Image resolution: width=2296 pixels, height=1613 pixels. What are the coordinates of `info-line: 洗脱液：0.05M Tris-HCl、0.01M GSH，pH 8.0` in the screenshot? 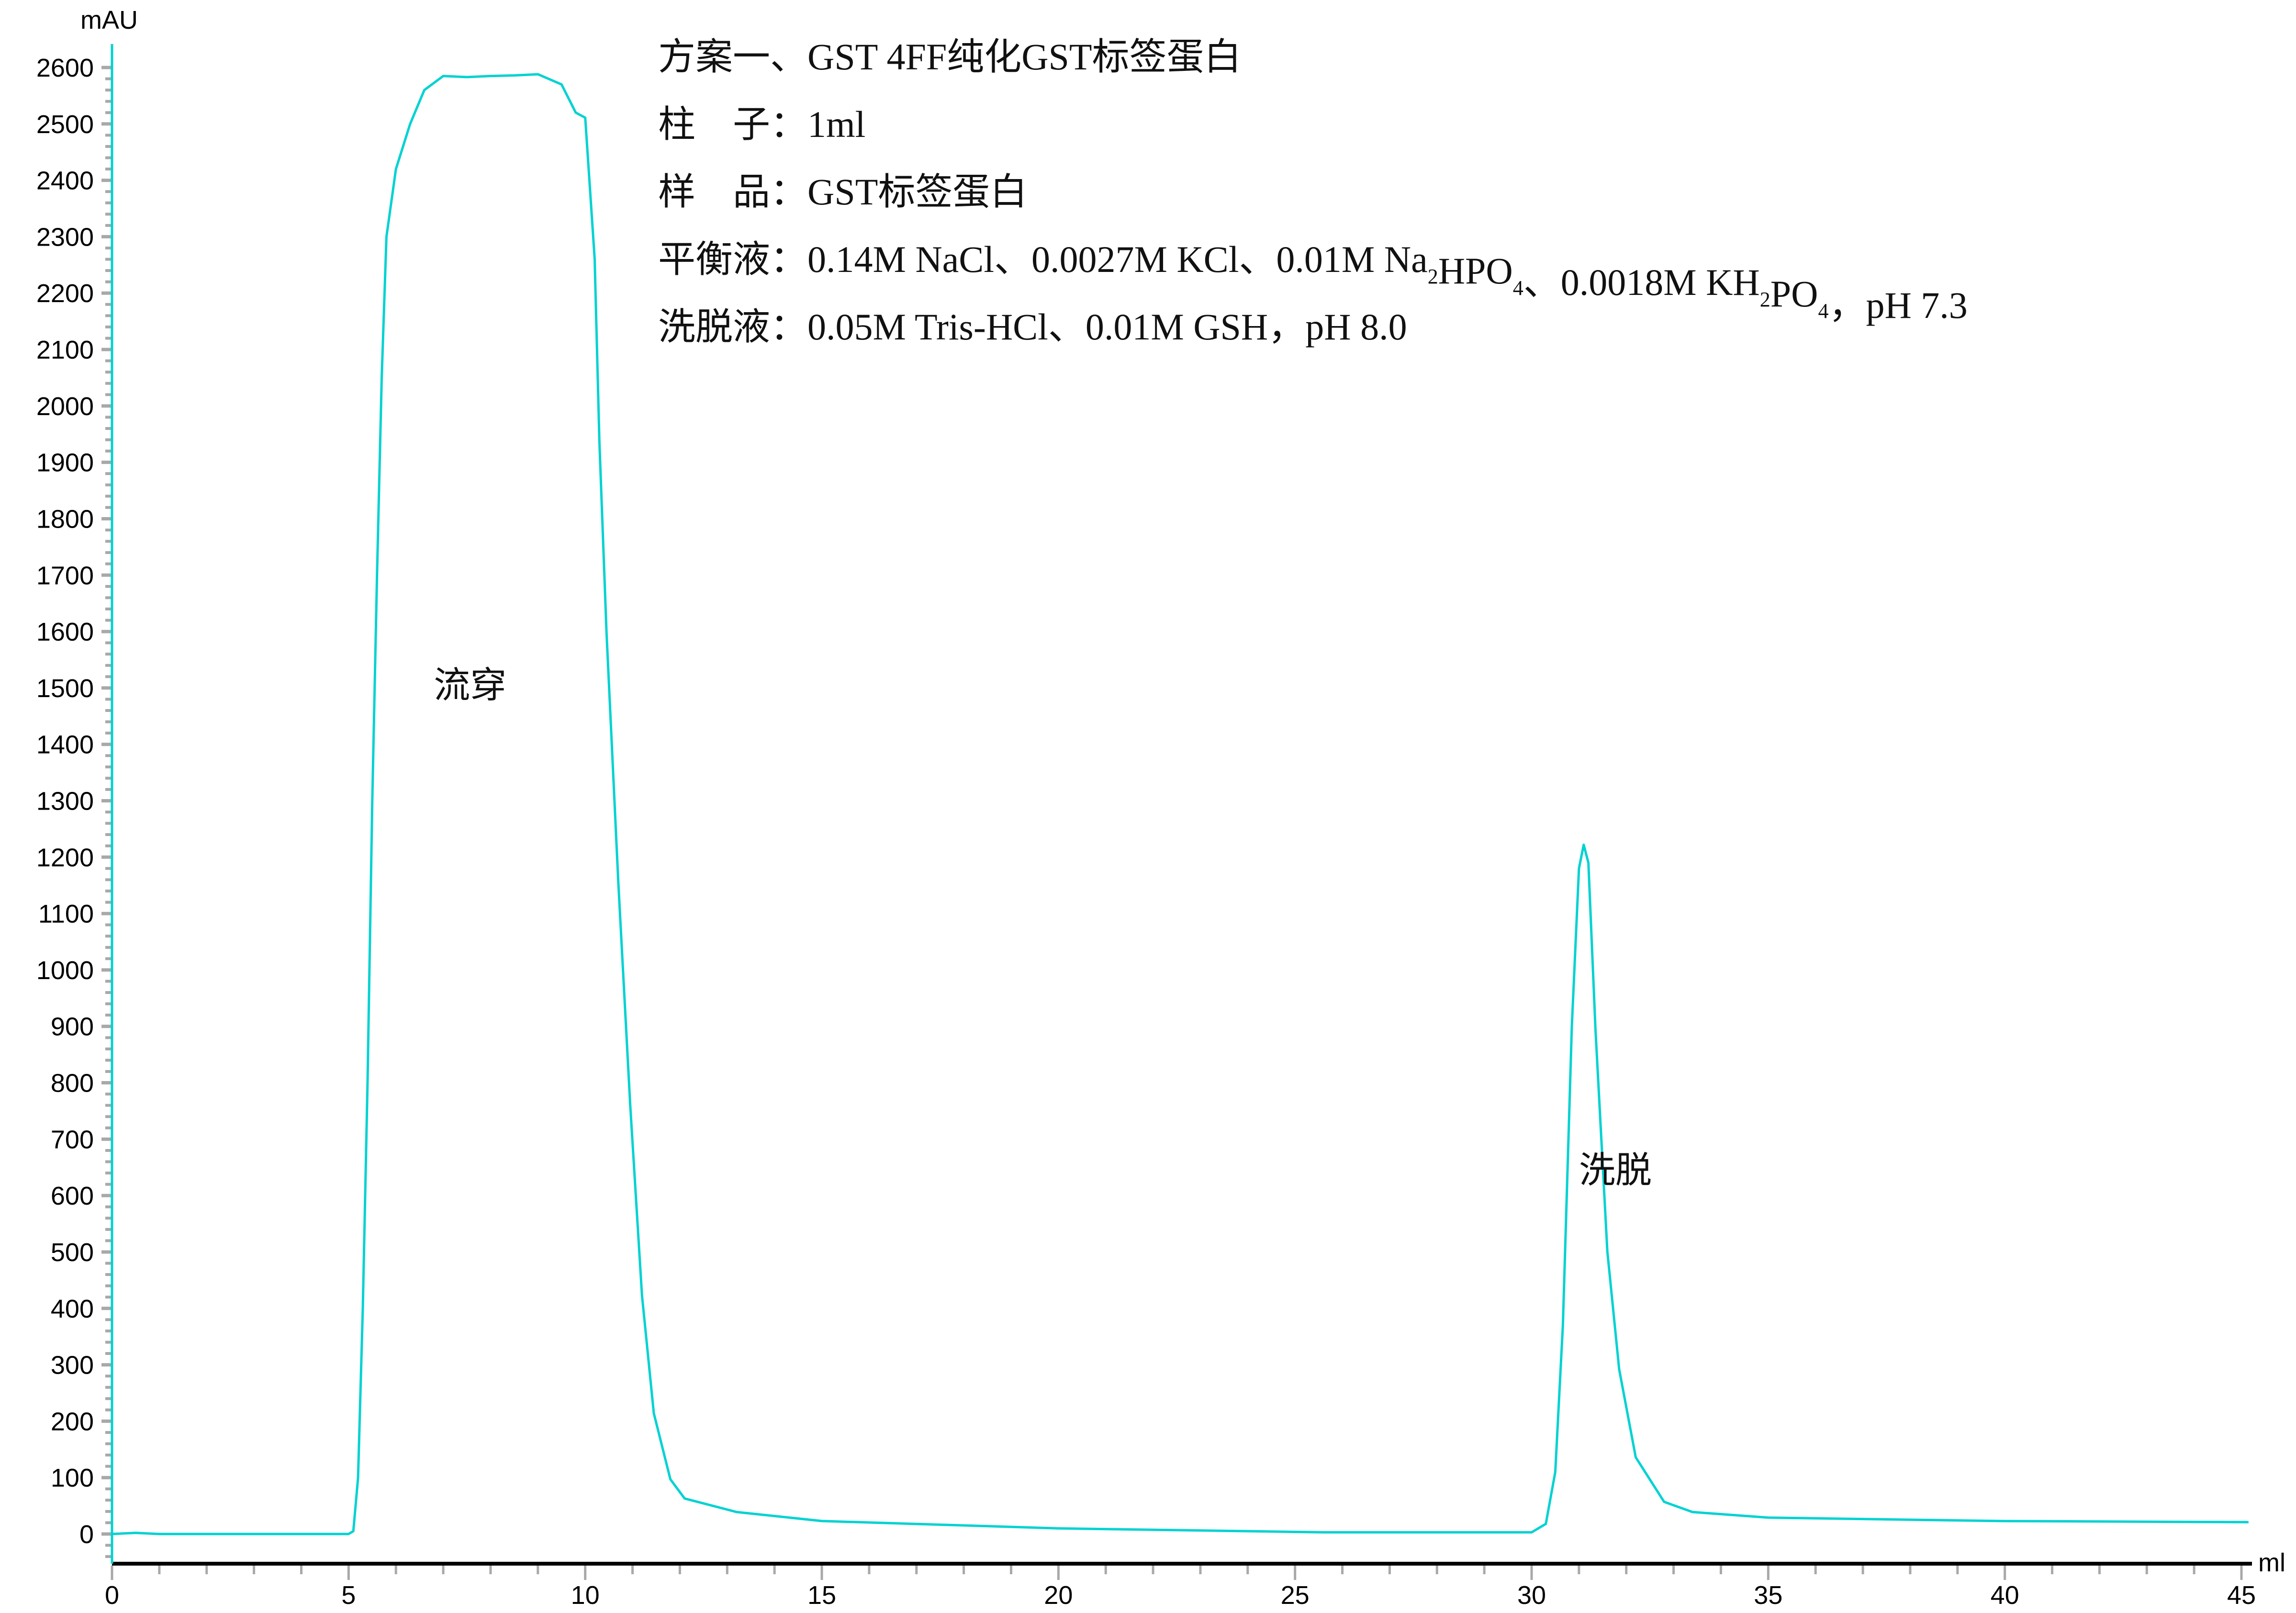 It's located at (1032, 327).